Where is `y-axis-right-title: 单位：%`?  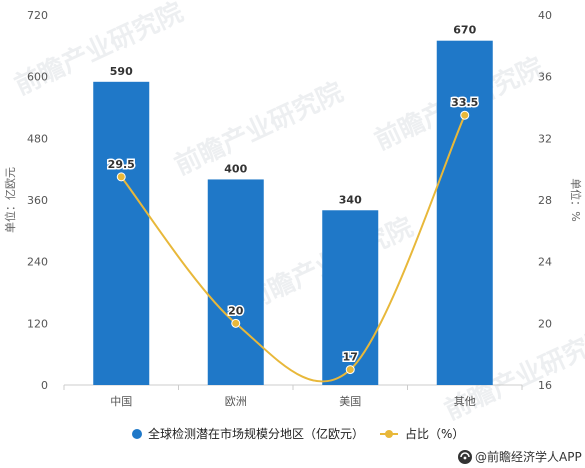 y-axis-right-title: 单位：% is located at coordinates (576, 199).